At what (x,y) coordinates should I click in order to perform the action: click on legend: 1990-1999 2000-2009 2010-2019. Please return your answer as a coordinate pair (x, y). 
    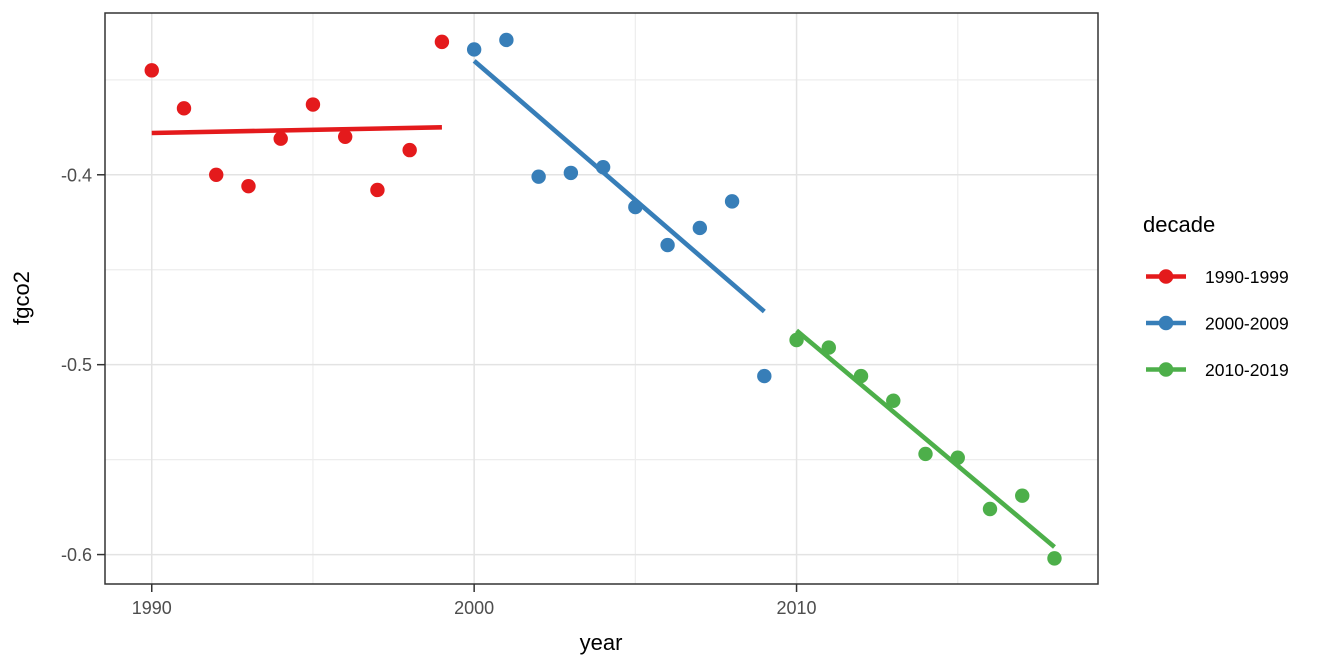
    Looking at the image, I should click on (1217, 323).